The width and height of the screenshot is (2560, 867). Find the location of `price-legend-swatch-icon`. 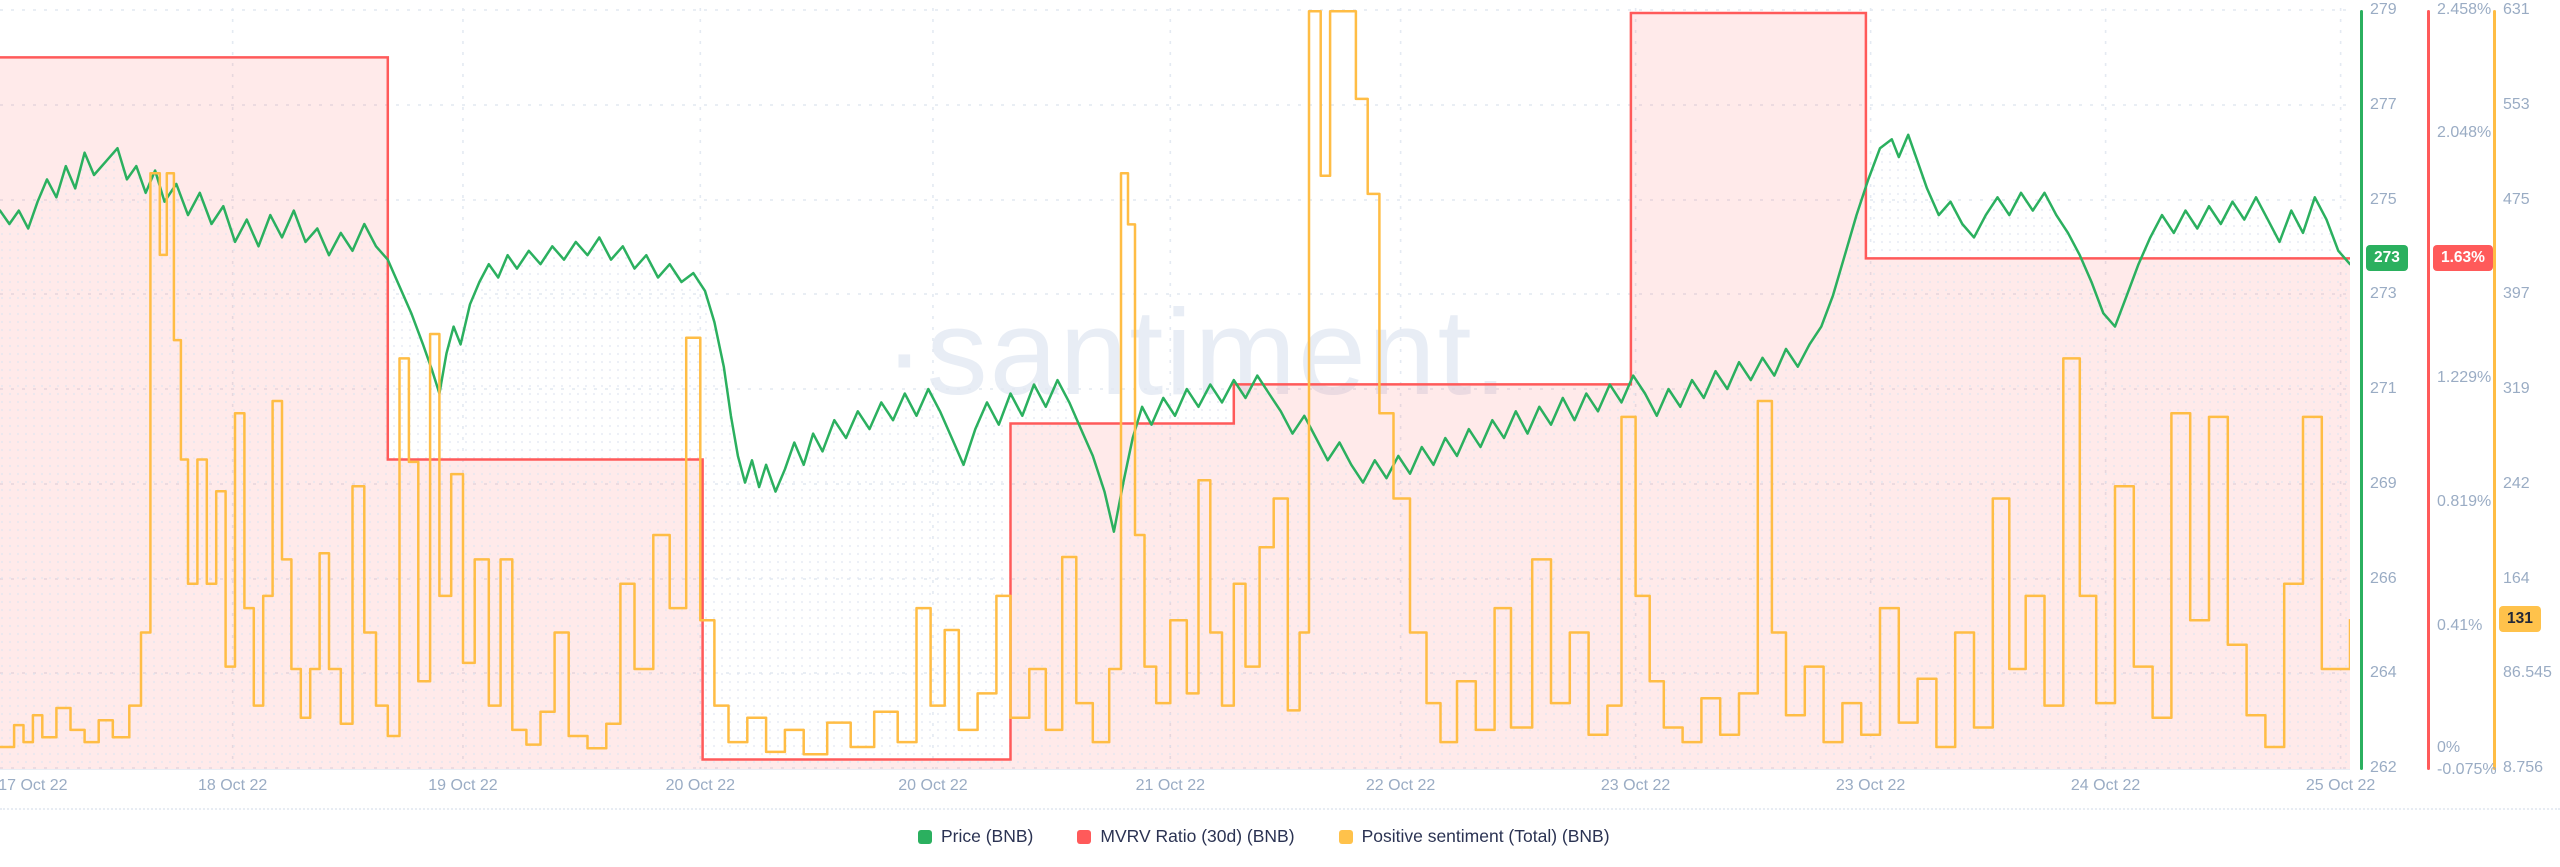

price-legend-swatch-icon is located at coordinates (925, 836).